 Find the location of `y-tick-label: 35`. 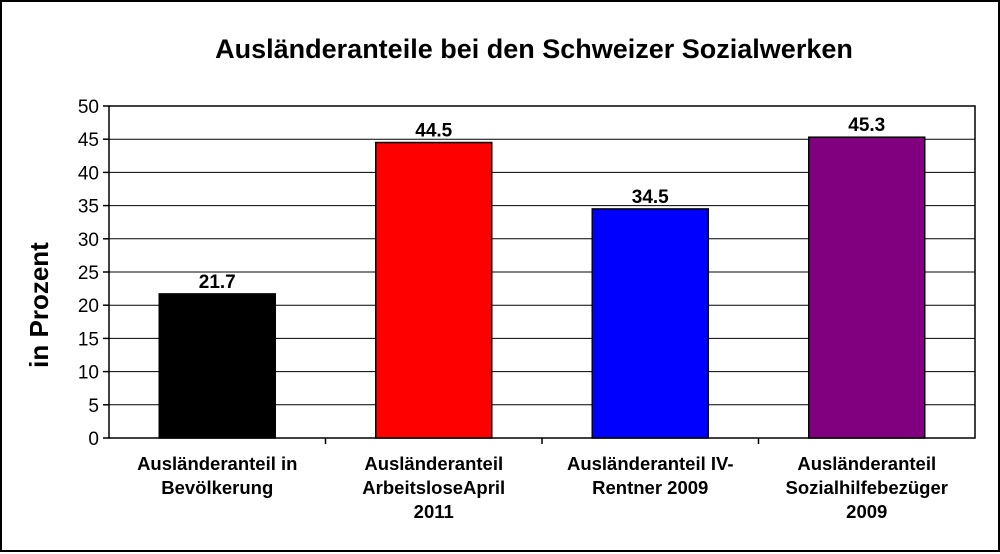

y-tick-label: 35 is located at coordinates (88, 207).